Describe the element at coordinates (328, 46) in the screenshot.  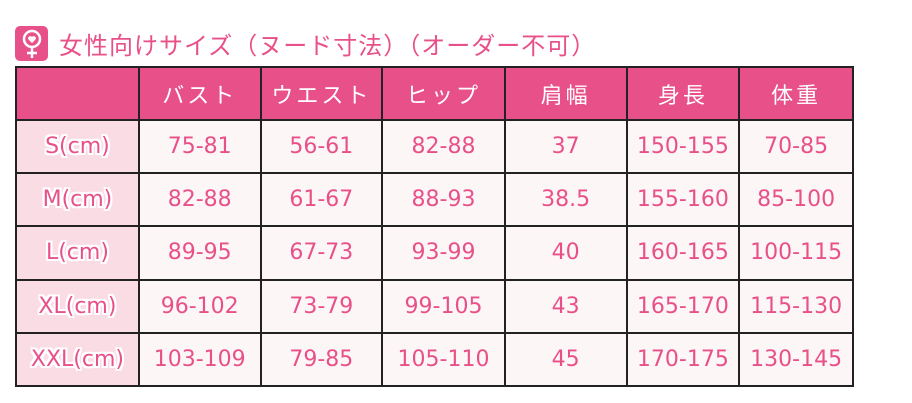
I see `page-title: 女性向けサイズ（ヌード寸法）（オーダー不可）` at that location.